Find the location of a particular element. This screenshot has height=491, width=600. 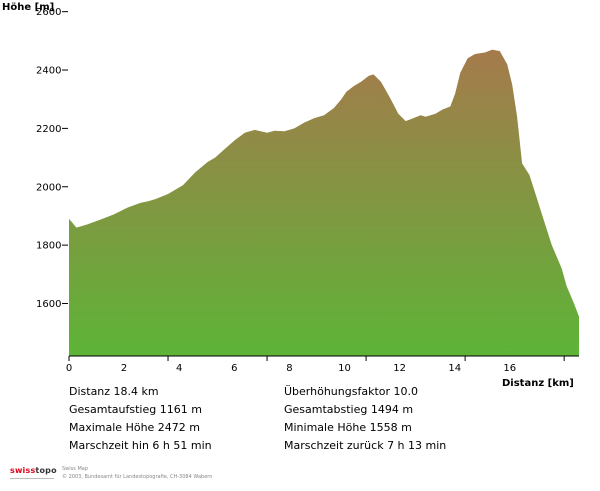

descent-stat: Gesamtabstieg 1494 m is located at coordinates (349, 409).